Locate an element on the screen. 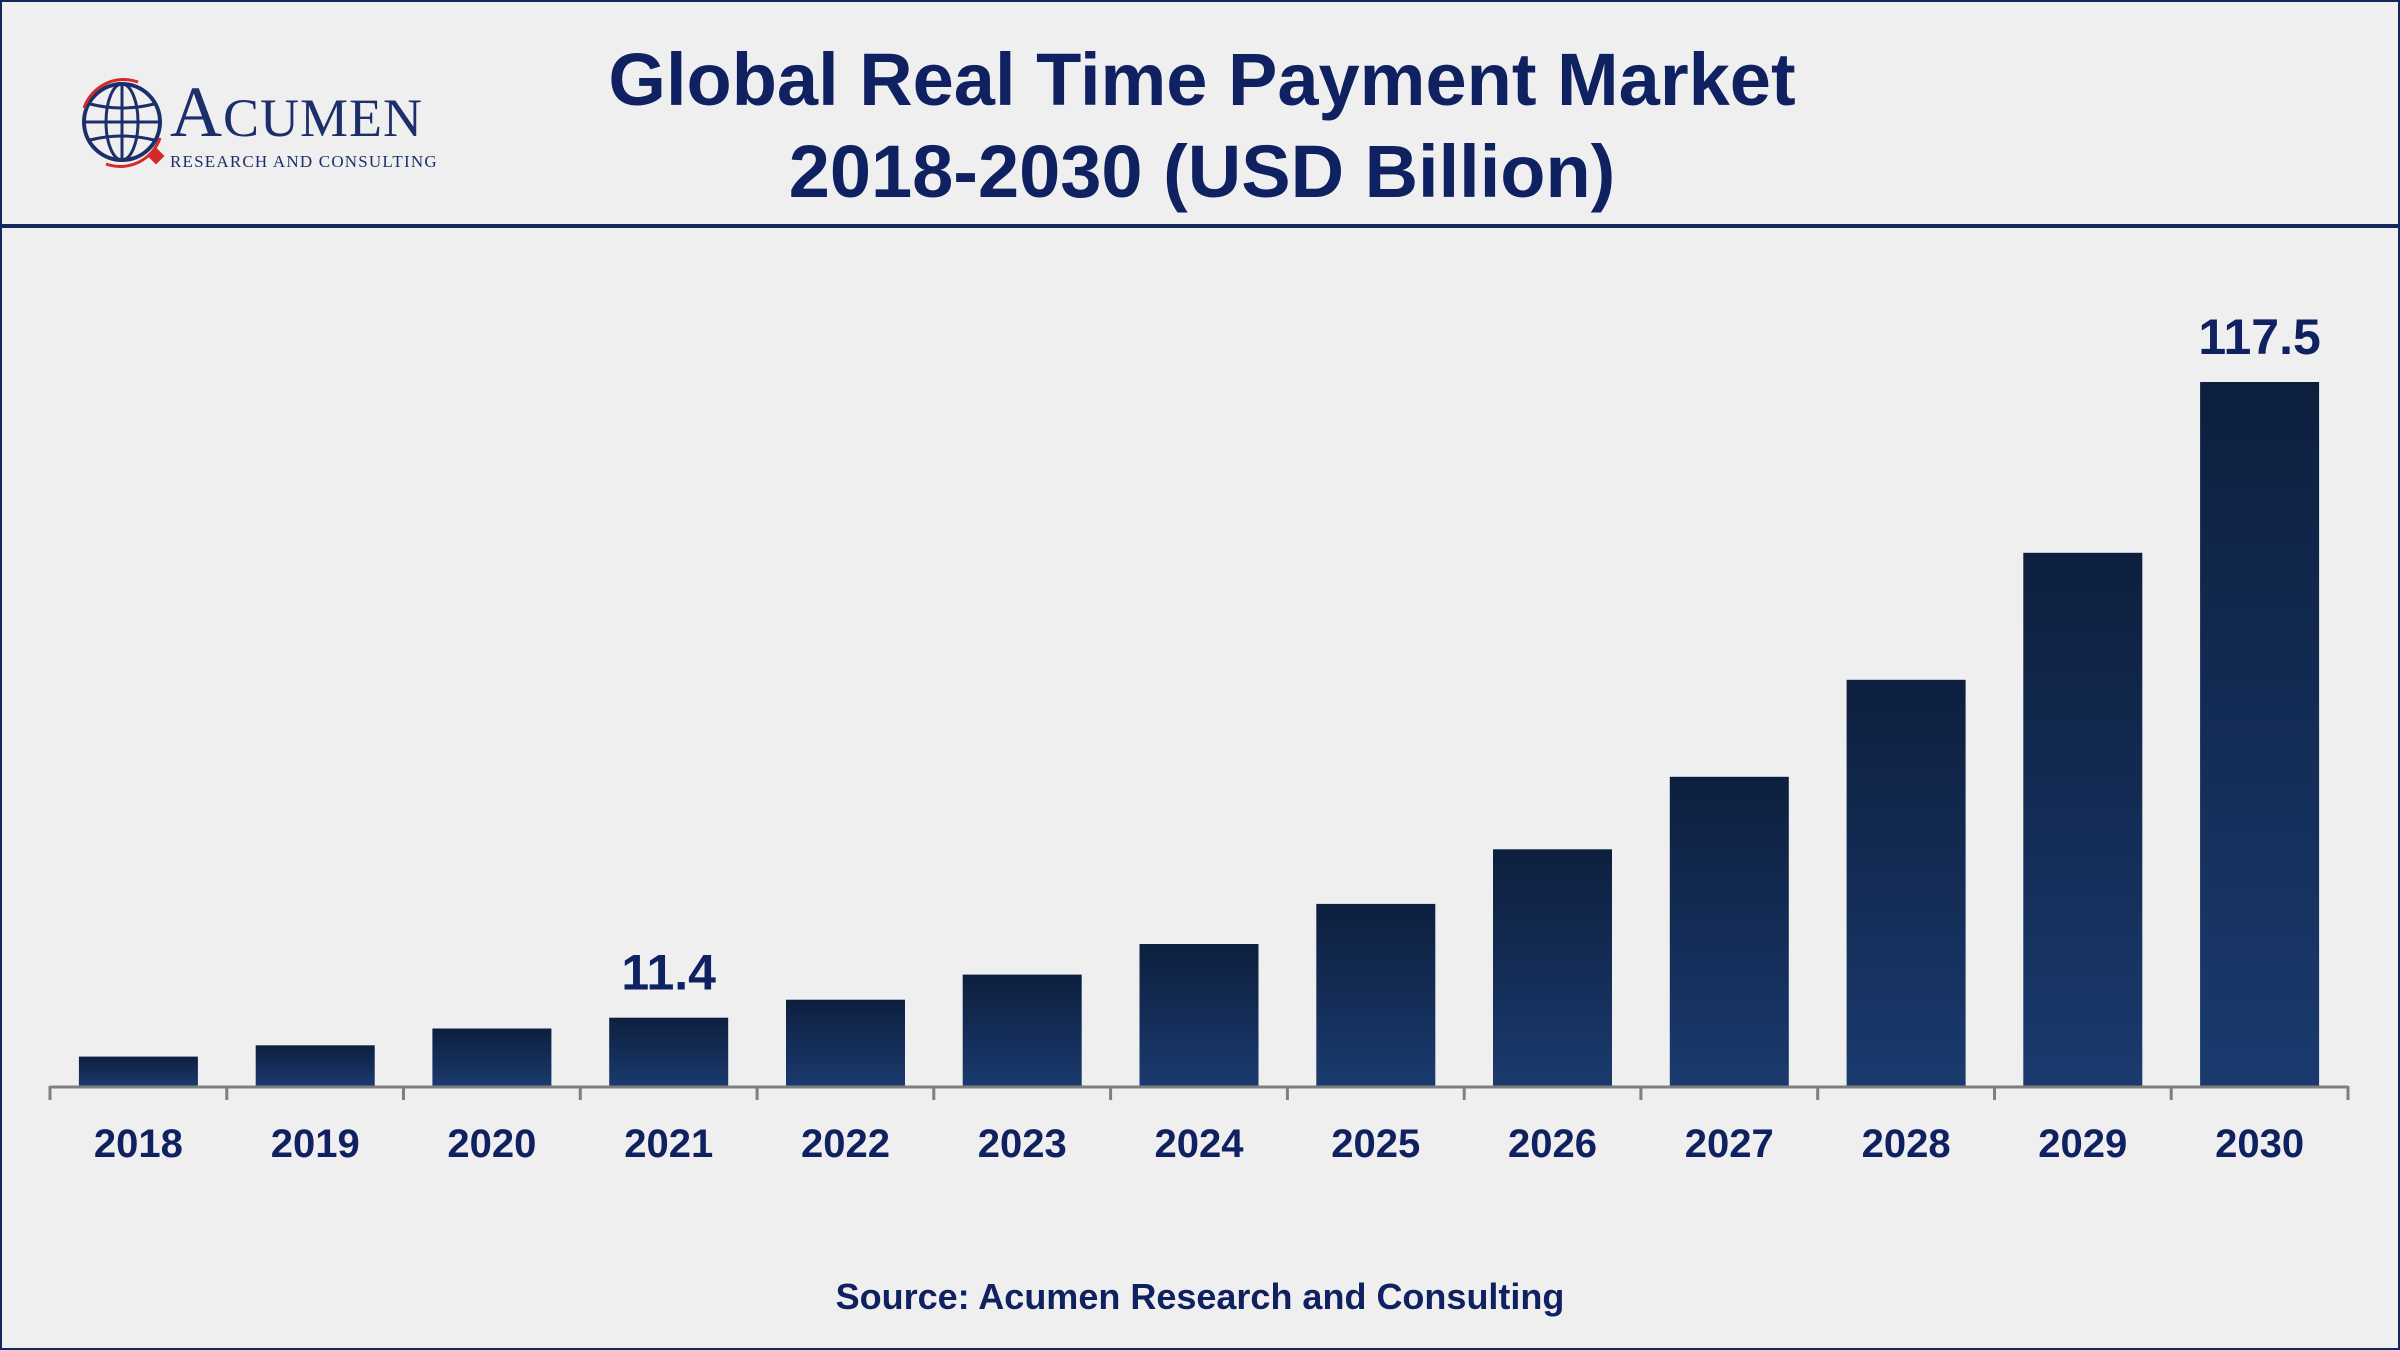  bar-2024 is located at coordinates (1199, 1015).